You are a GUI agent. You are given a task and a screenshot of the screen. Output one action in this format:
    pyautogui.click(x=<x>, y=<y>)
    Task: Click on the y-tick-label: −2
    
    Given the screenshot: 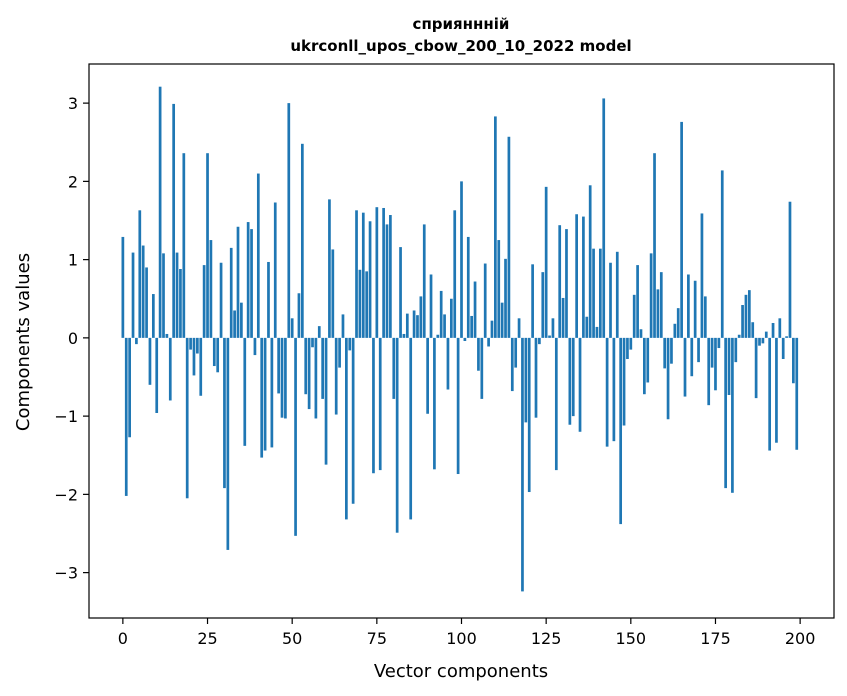 What is the action you would take?
    pyautogui.click(x=66, y=494)
    